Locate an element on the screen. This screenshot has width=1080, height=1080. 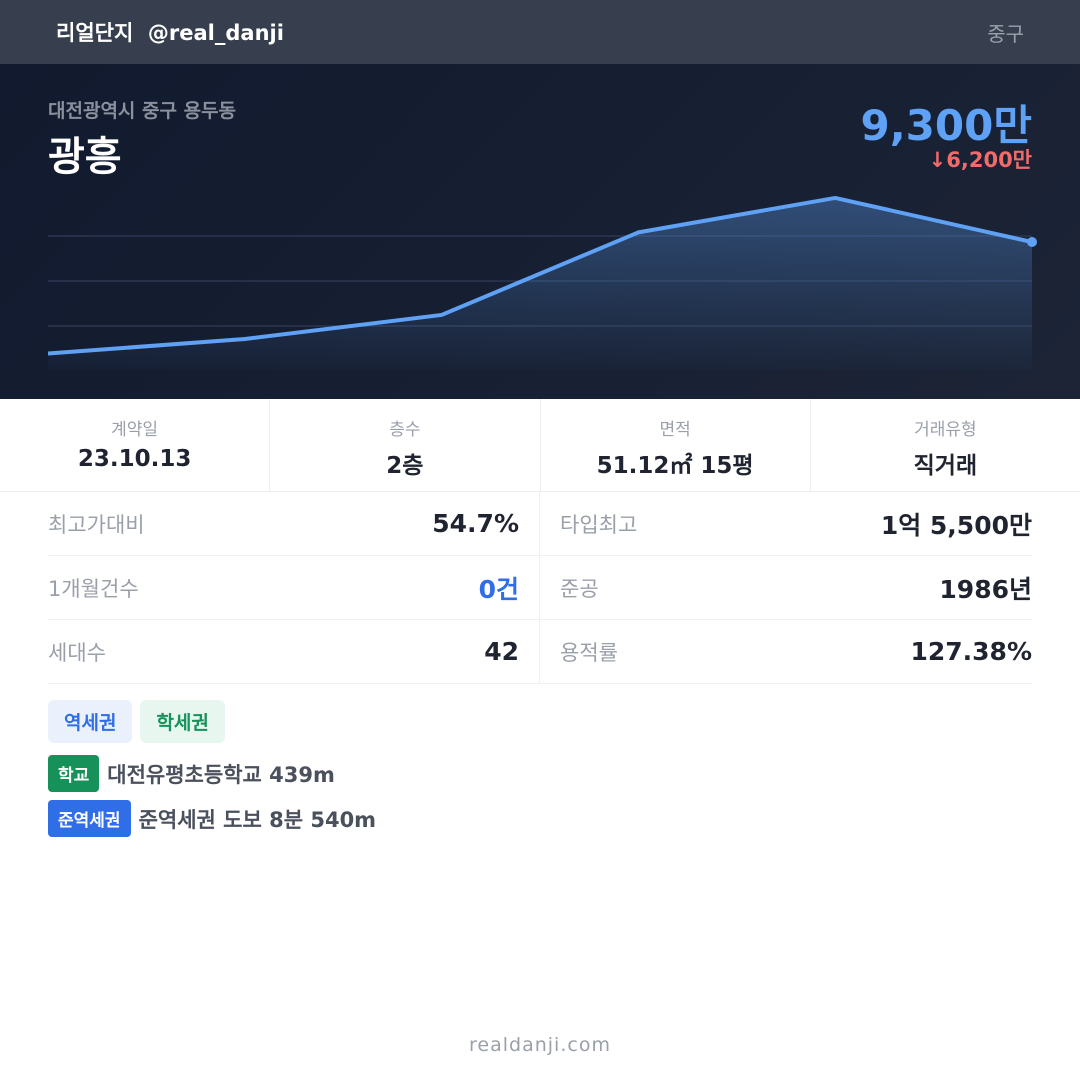
detail-label: 최고가대비 is located at coordinates (96, 524).